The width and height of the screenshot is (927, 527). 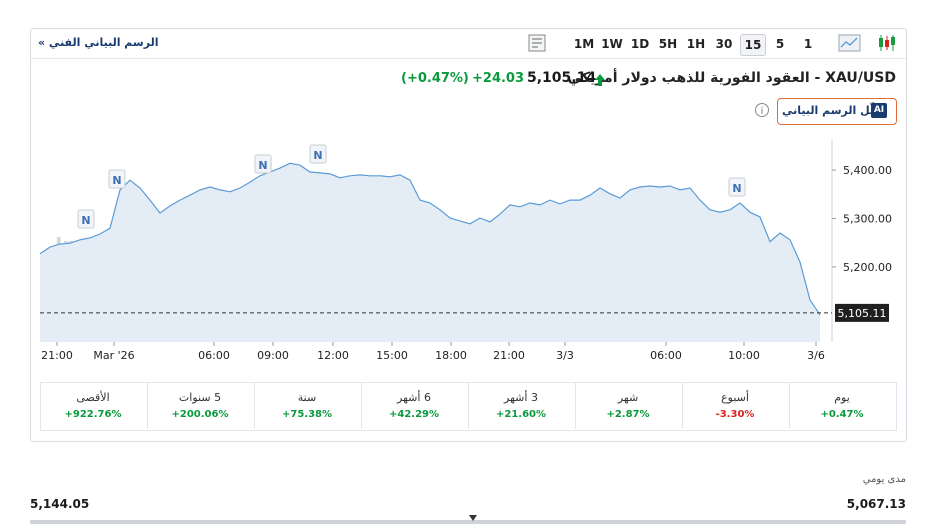 What do you see at coordinates (307, 397) in the screenshot?
I see `period-label: سنة` at bounding box center [307, 397].